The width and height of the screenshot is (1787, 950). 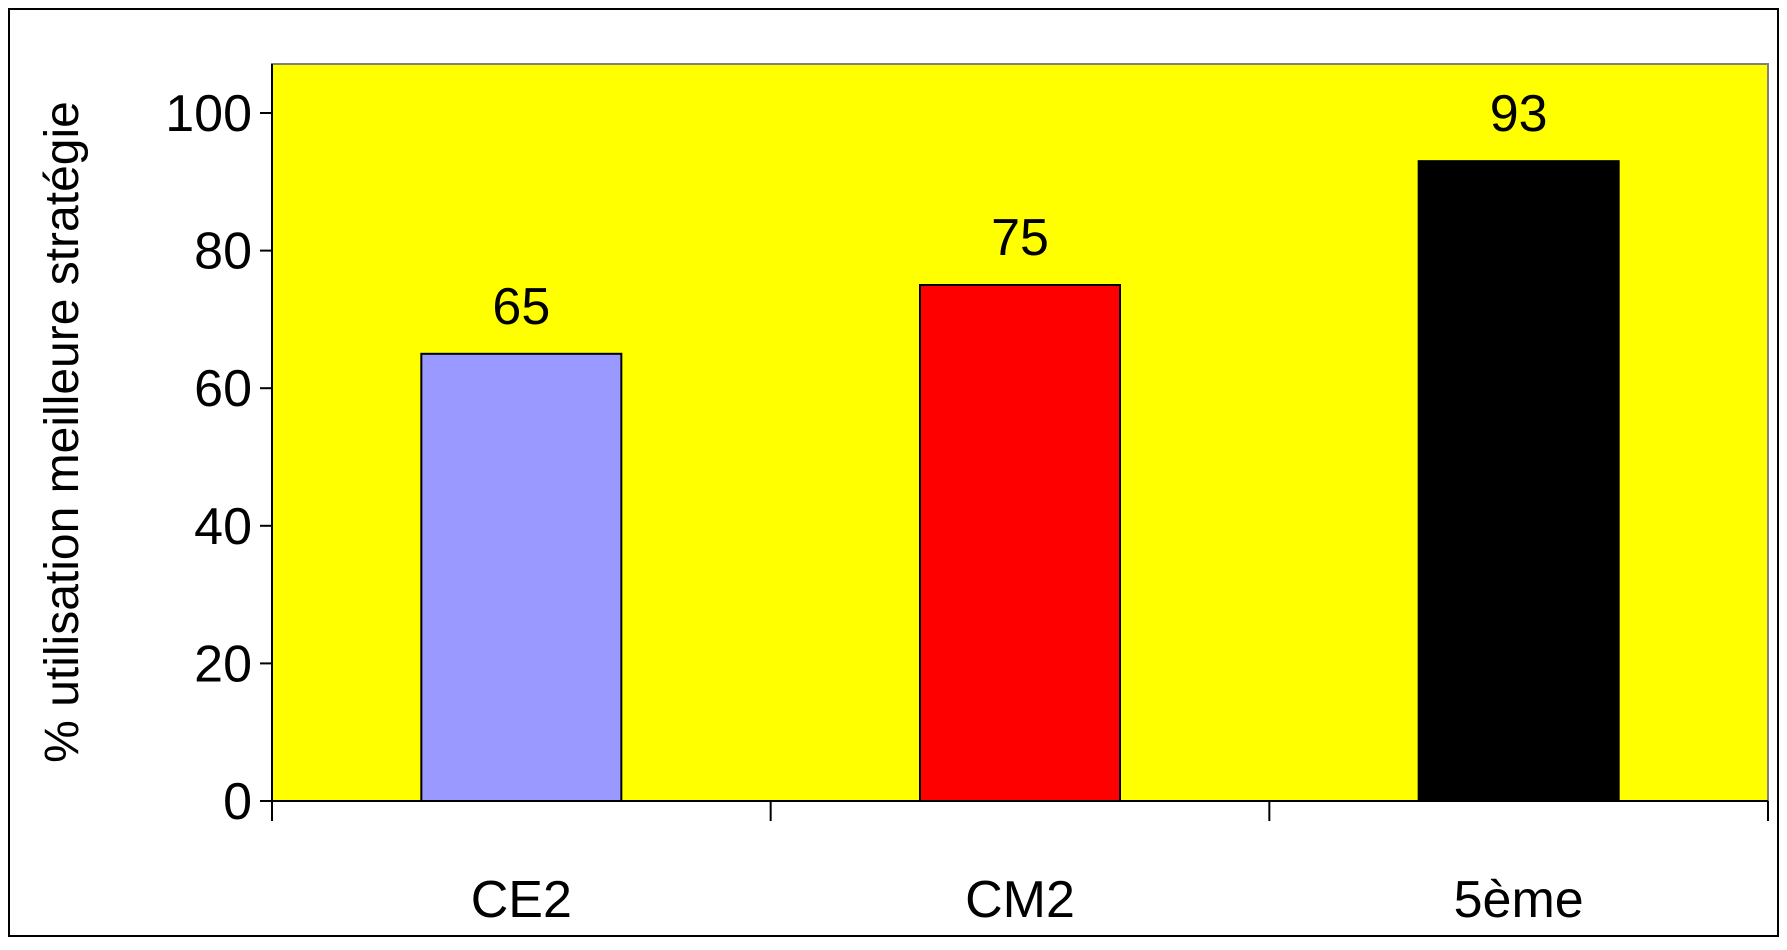 I want to click on y-axis: 0 20 40 60 80 100, so click(x=219, y=447).